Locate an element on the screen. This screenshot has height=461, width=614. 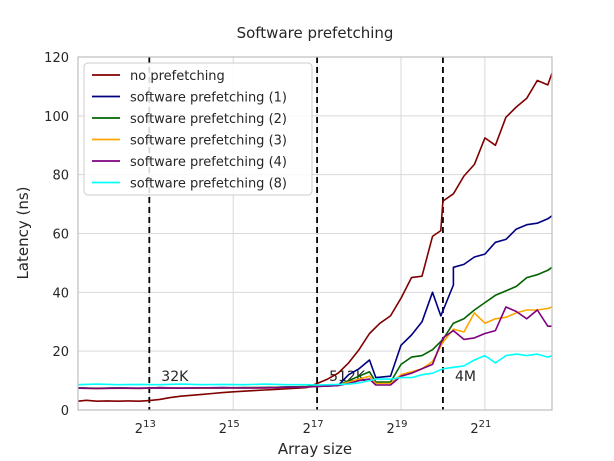
x-tick-labels: 213 215 217 219 221 is located at coordinates (313, 428).